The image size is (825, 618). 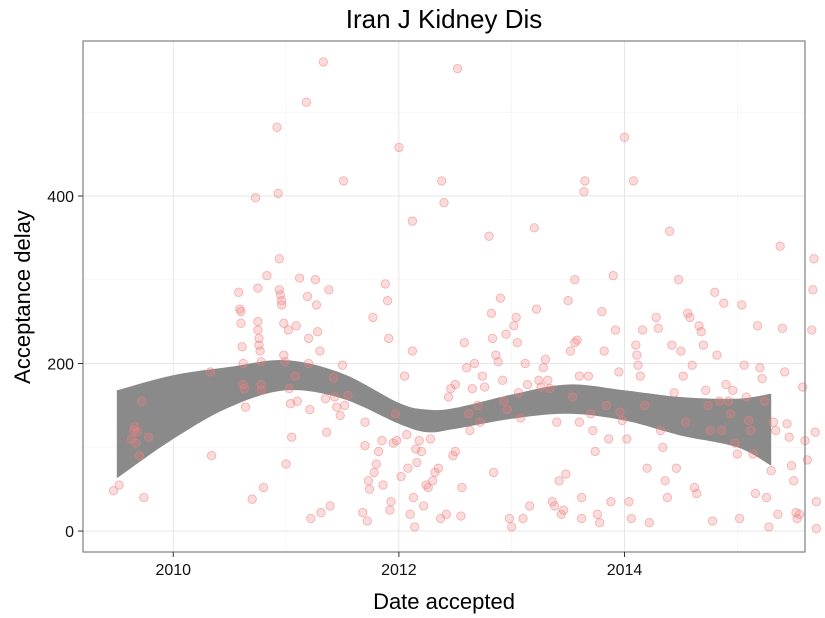 I want to click on y-axis-title: Acceptance delay, so click(x=22, y=297).